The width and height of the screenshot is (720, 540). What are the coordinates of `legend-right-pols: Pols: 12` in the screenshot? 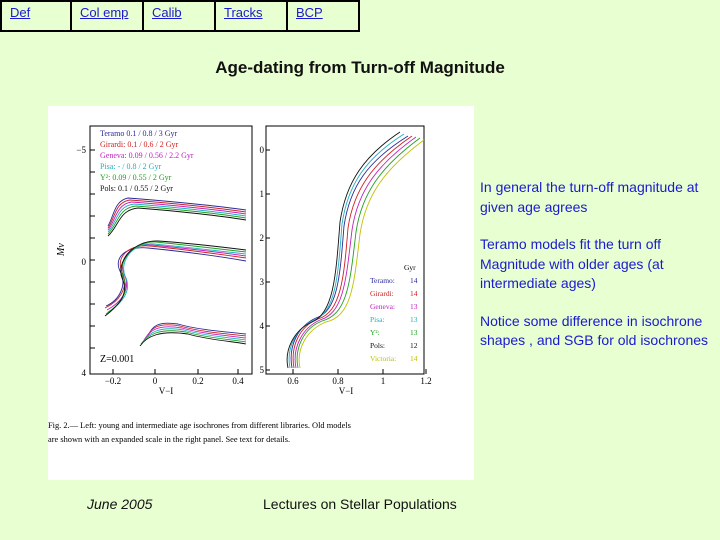 It's located at (394, 345).